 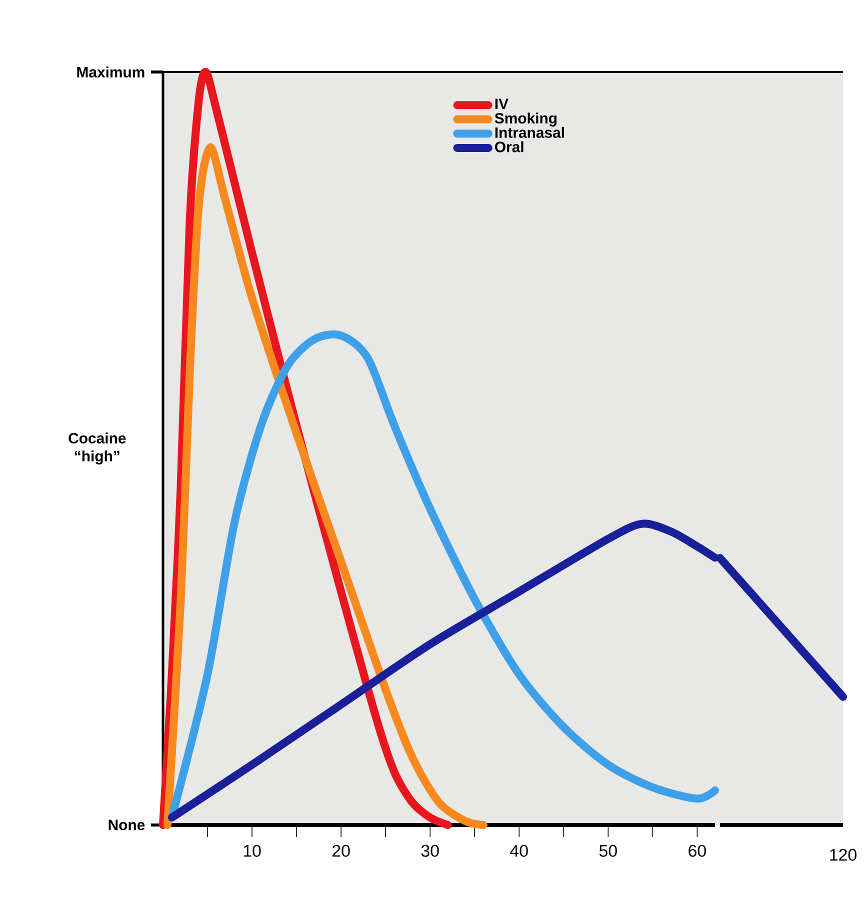 I want to click on x-tick-label: 30, so click(x=430, y=850).